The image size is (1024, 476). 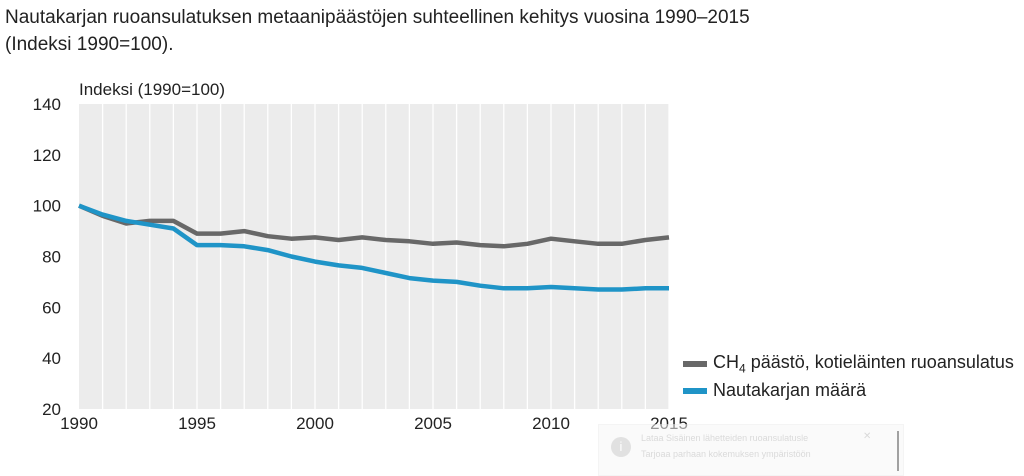 I want to click on legend-label-ch4: CH4 päästö, kotieläinten ruoansulatus, so click(x=863, y=364).